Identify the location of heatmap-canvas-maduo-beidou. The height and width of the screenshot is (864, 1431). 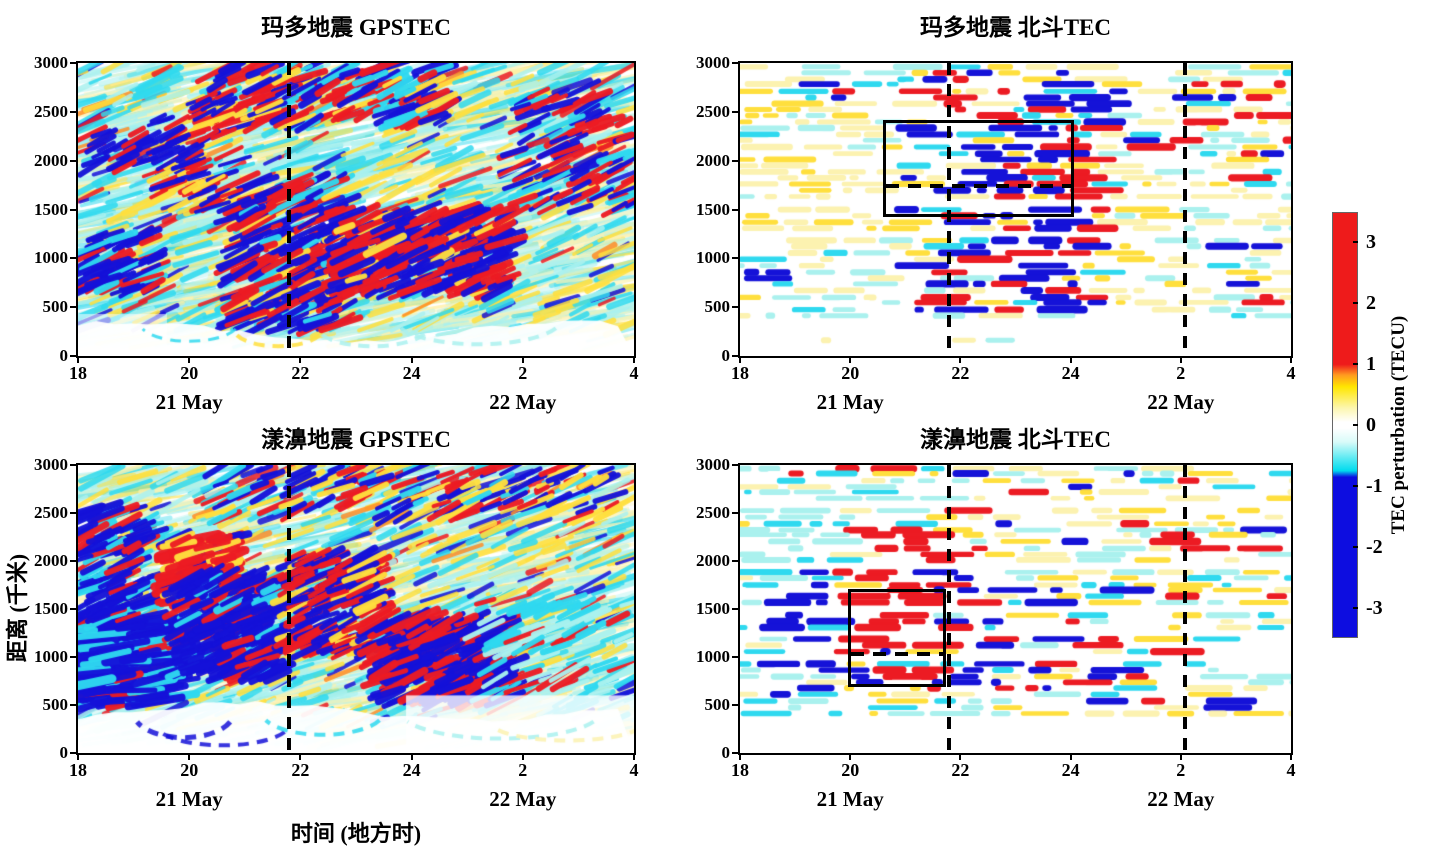
(1015, 209).